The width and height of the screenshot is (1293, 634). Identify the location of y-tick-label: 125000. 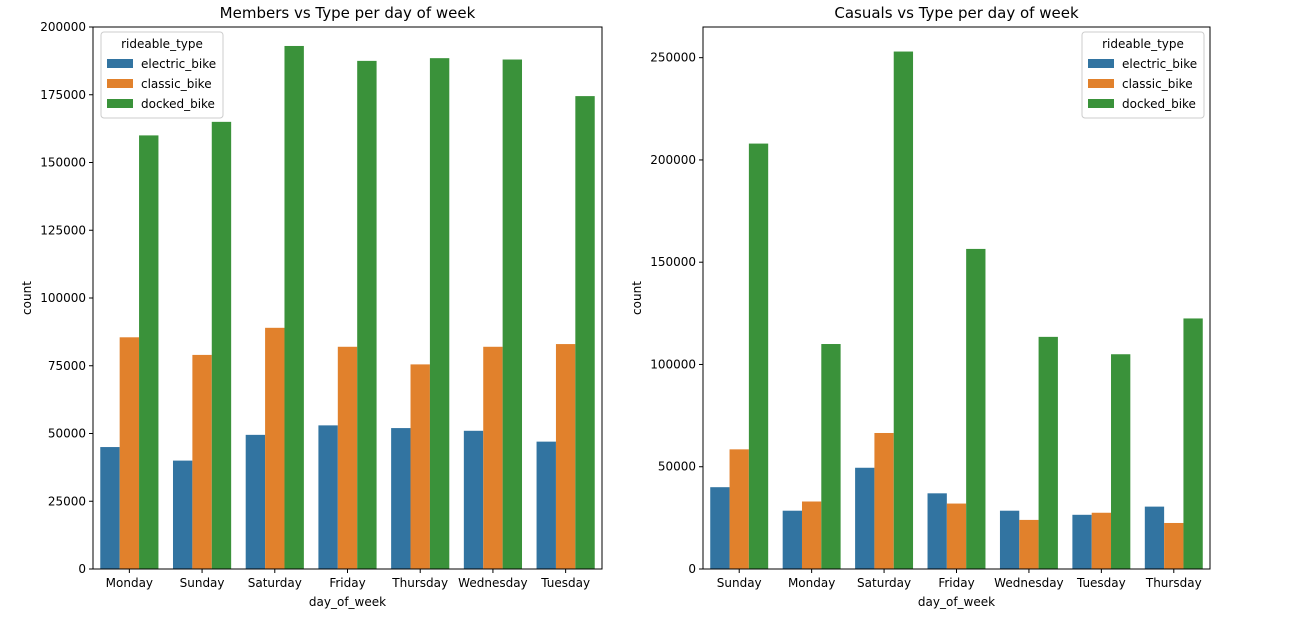
(63, 230).